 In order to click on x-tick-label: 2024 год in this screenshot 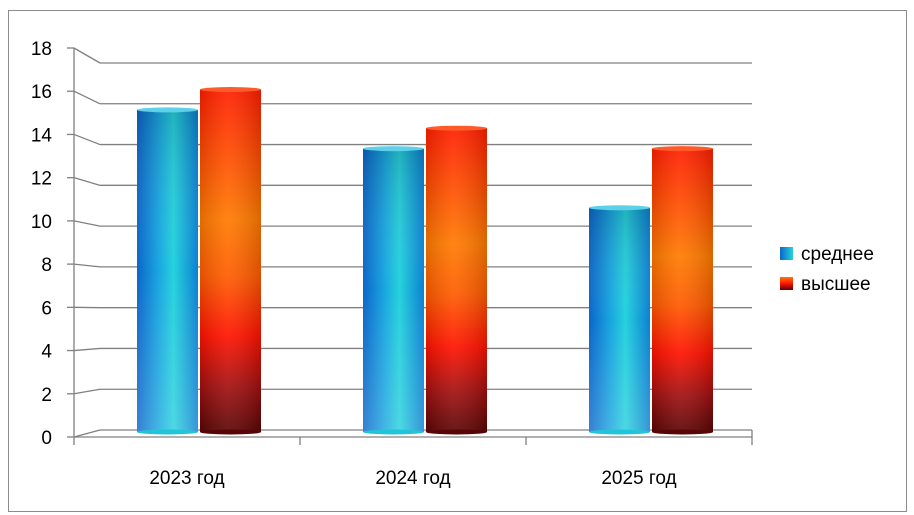, I will do `click(412, 478)`.